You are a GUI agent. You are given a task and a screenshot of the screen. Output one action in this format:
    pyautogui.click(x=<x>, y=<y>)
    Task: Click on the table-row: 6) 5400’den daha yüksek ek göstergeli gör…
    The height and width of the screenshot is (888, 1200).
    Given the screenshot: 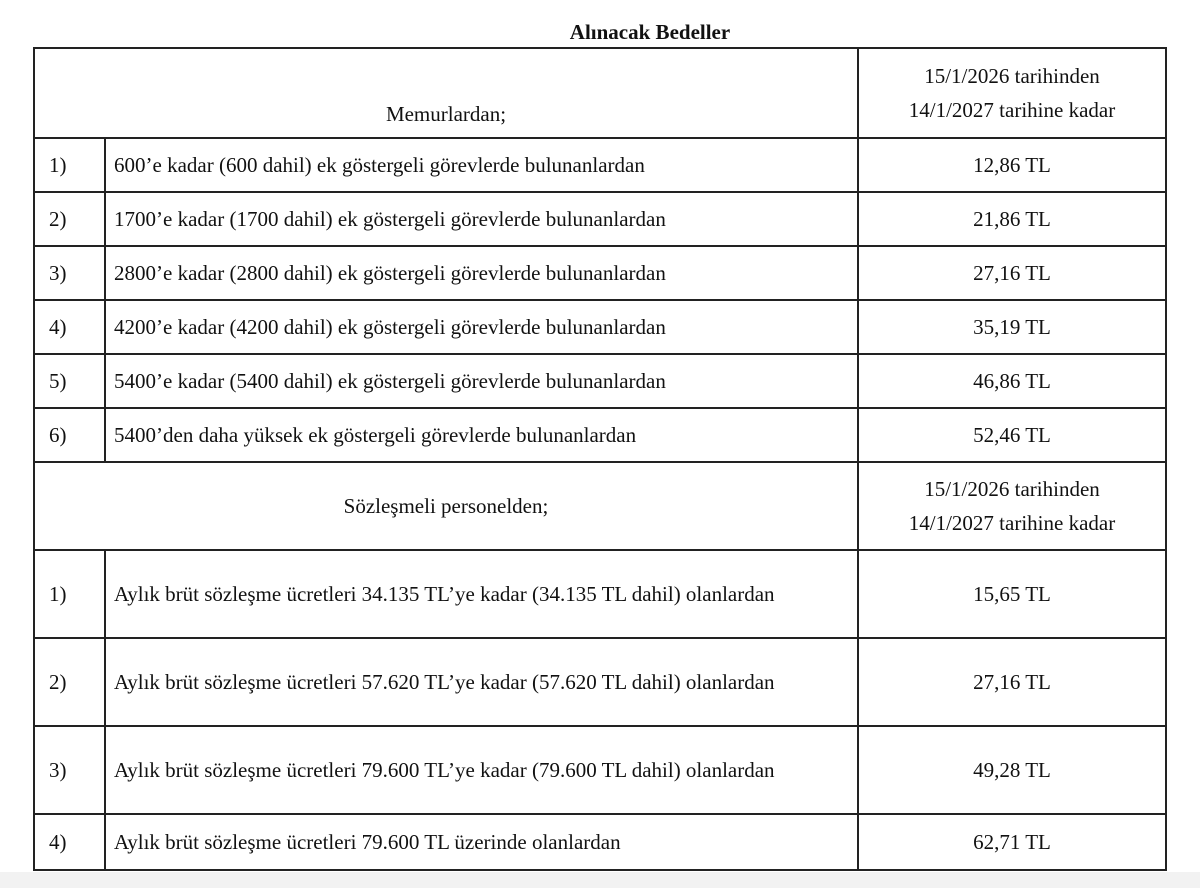 What is the action you would take?
    pyautogui.click(x=600, y=435)
    